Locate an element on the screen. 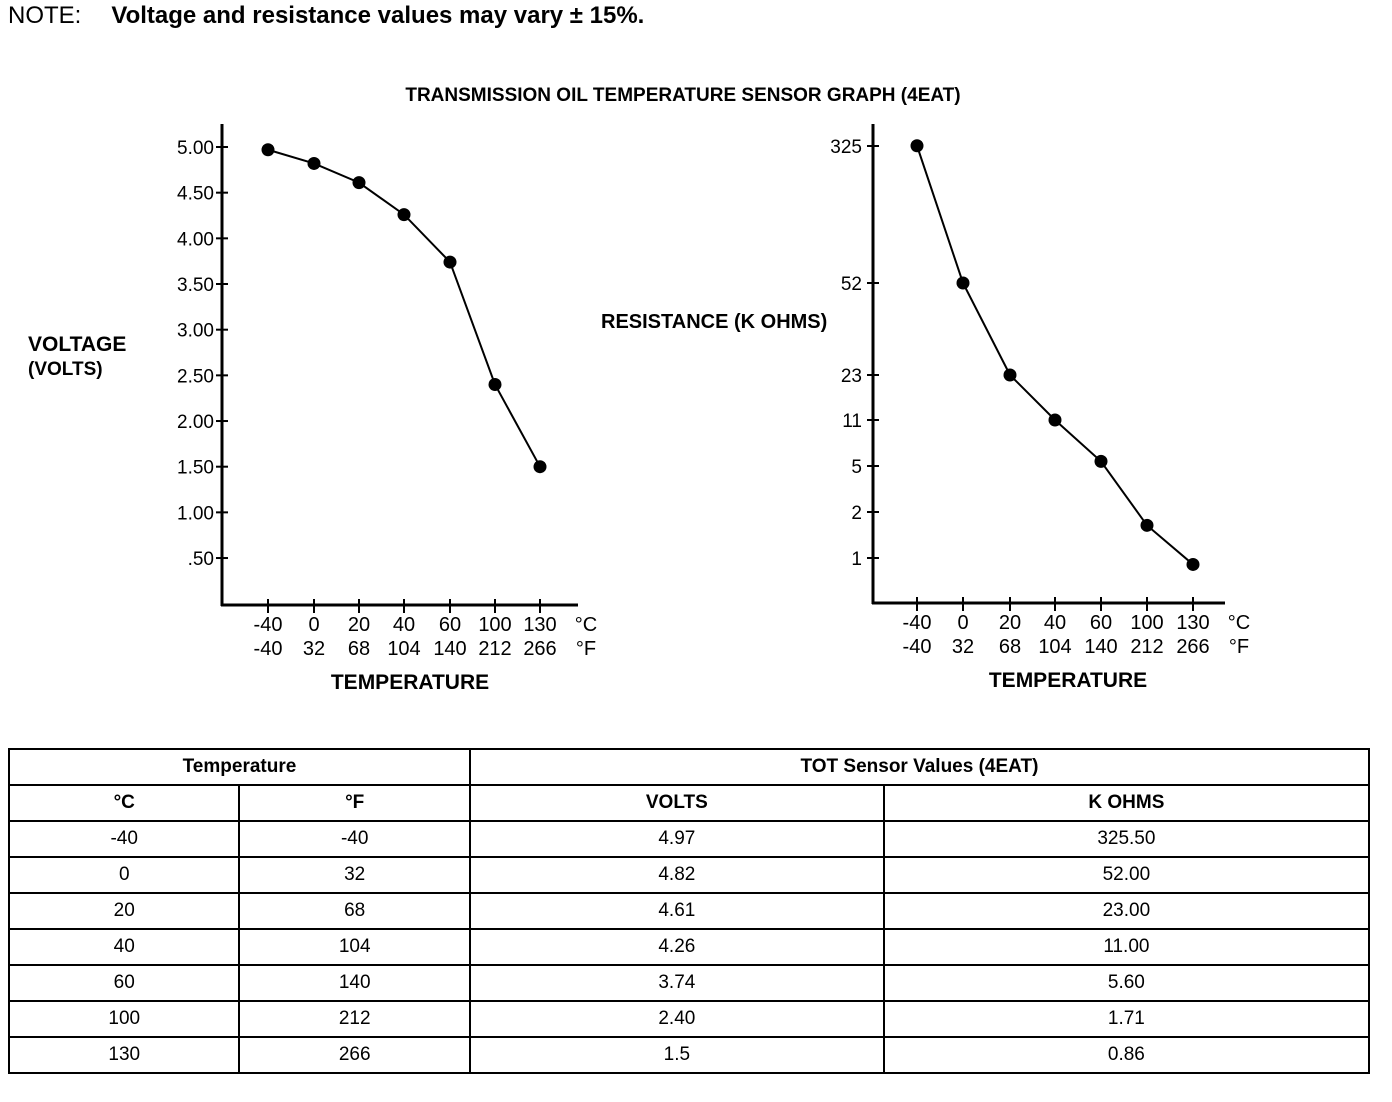 The image size is (1392, 1102). table-cell: 266 is located at coordinates (354, 1055).